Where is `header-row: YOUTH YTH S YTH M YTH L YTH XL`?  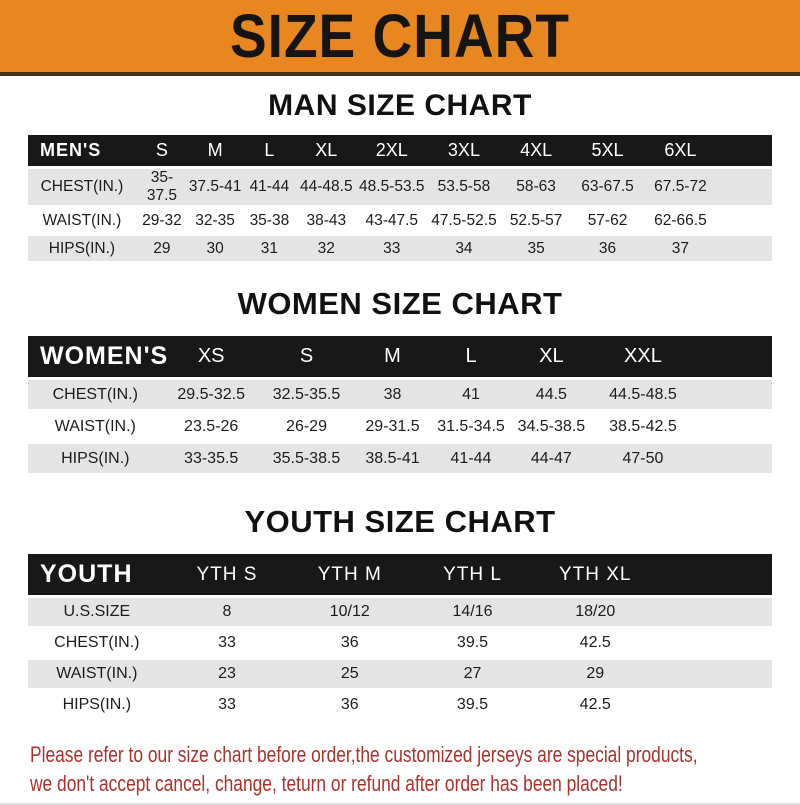 header-row: YOUTH YTH S YTH M YTH L YTH XL is located at coordinates (400, 574).